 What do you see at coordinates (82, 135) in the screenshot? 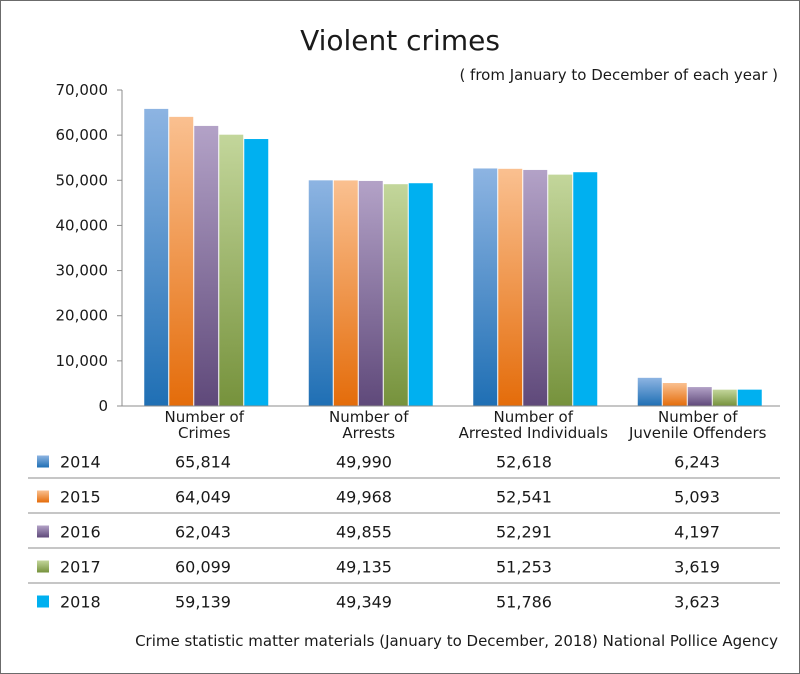
I see `y-tick-label: 60,000` at bounding box center [82, 135].